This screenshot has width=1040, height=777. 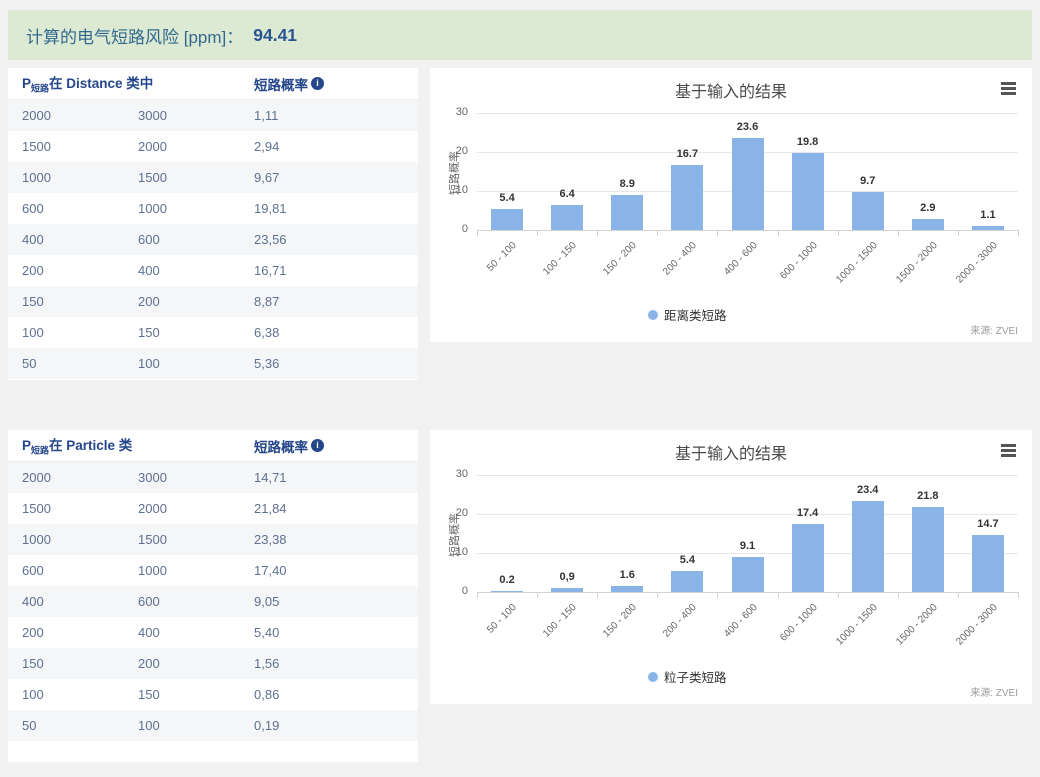 I want to click on legend-dot-icon, so click(x=653, y=314).